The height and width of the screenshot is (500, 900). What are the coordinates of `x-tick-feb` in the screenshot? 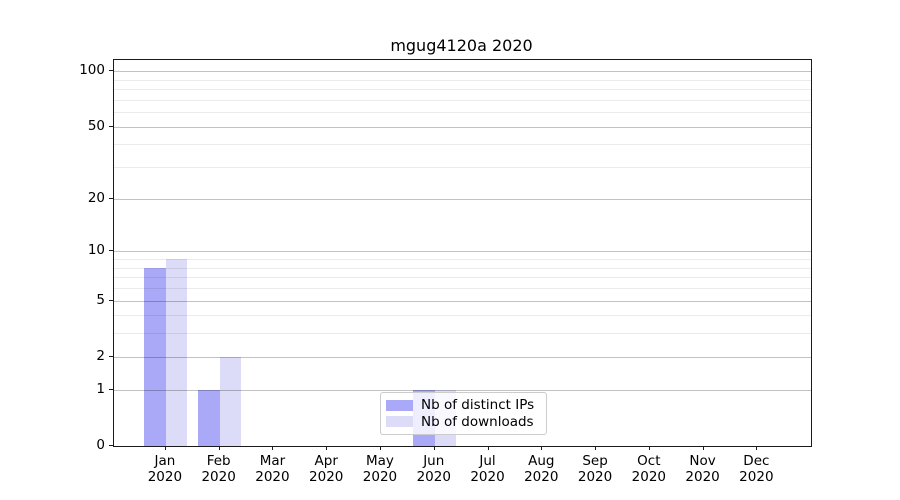 It's located at (219, 448).